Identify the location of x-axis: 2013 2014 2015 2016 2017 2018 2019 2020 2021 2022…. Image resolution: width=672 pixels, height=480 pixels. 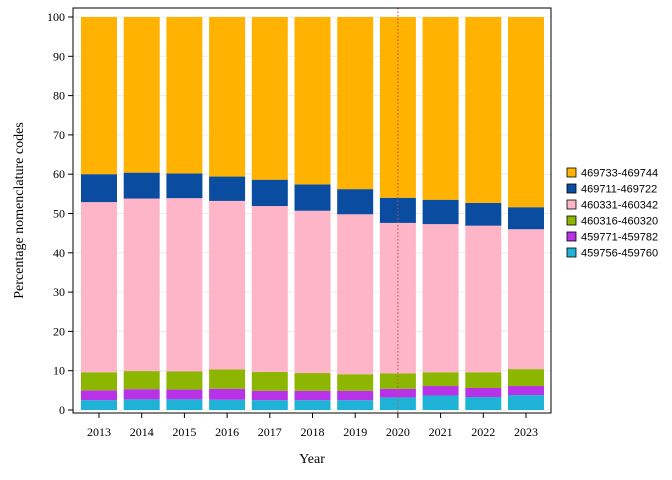
(312, 426).